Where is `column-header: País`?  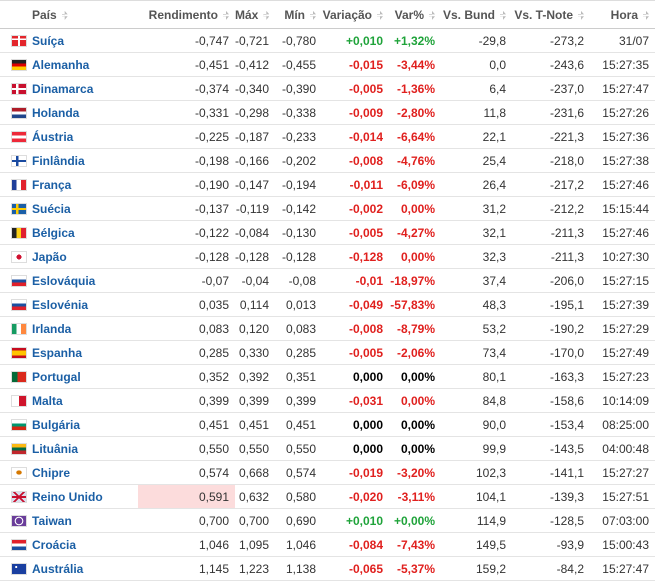
column-header: País is located at coordinates (82, 14).